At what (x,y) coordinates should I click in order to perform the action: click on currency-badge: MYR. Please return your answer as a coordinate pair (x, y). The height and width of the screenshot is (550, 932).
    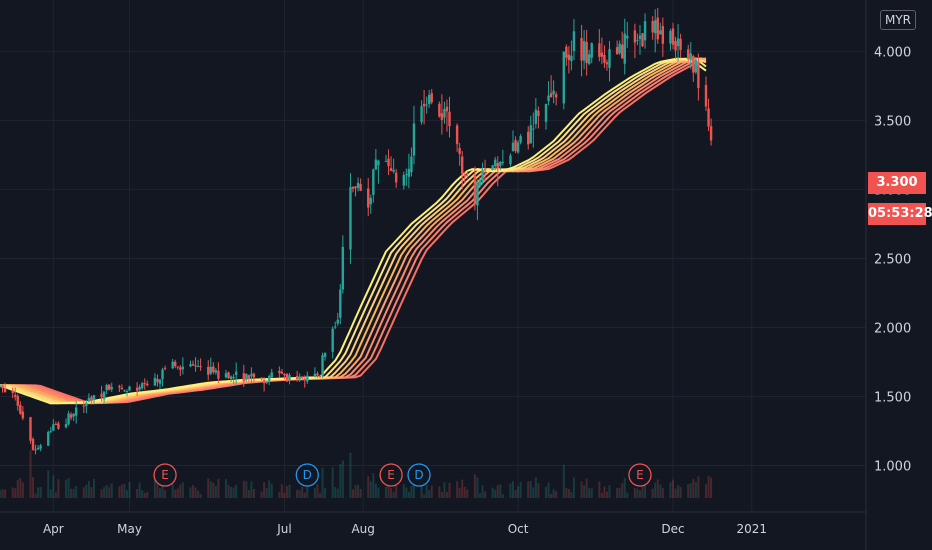
    Looking at the image, I should click on (897, 20).